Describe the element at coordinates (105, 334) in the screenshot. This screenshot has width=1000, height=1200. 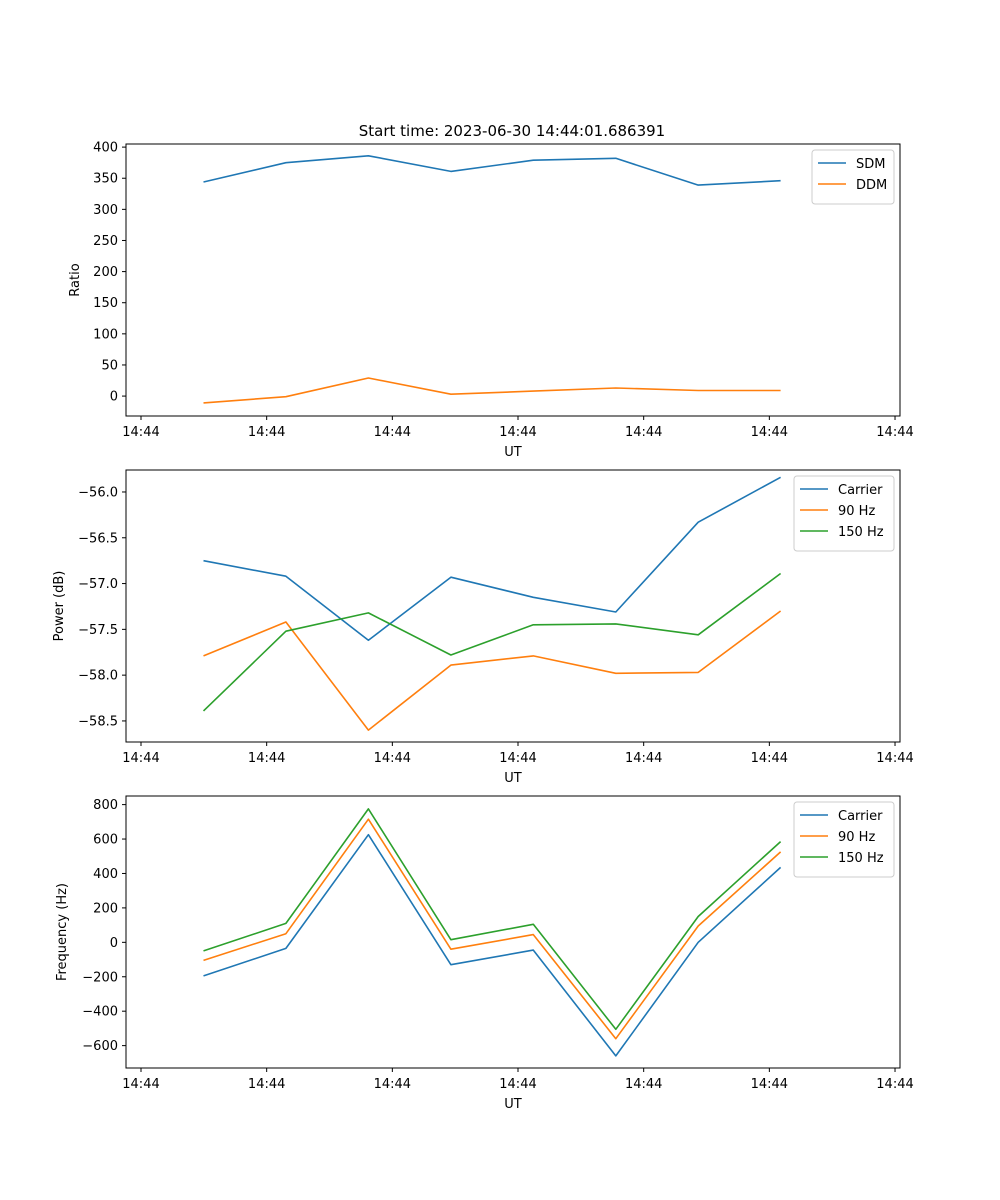
I see `y-tick-label: 100` at that location.